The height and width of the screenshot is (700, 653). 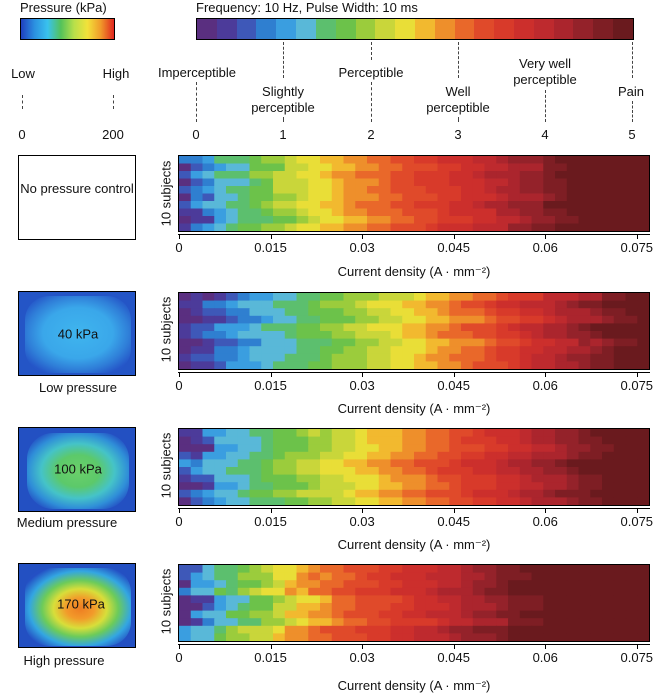 I want to click on x-tick-label: 0.03, so click(x=362, y=247).